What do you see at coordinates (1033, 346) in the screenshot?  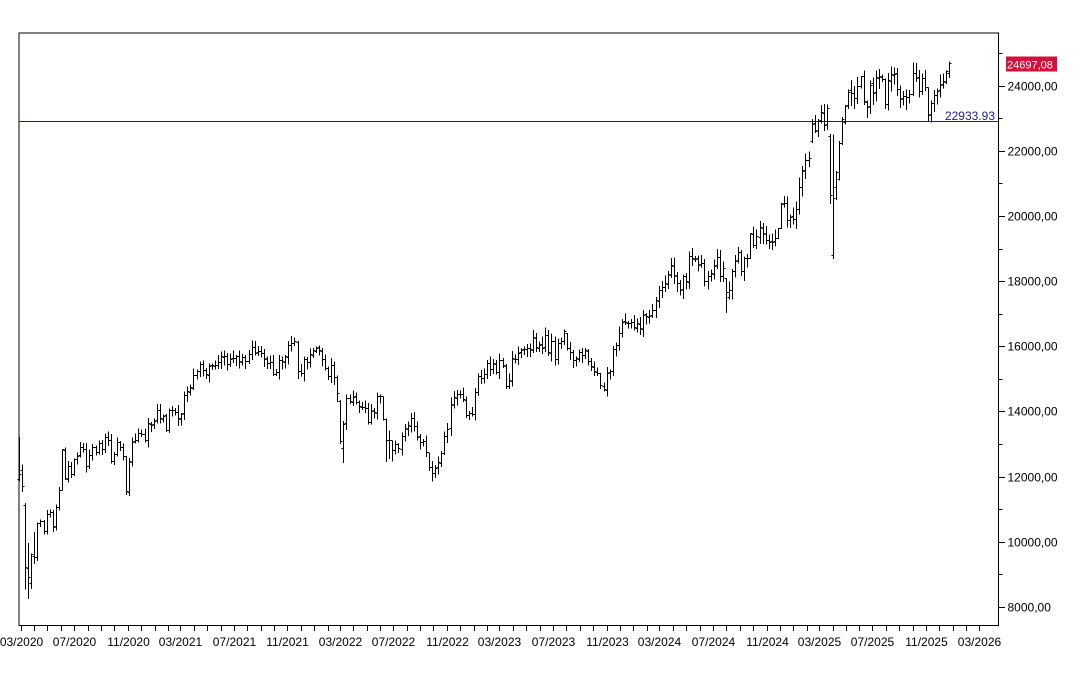 I see `svg-text: 16000,00` at bounding box center [1033, 346].